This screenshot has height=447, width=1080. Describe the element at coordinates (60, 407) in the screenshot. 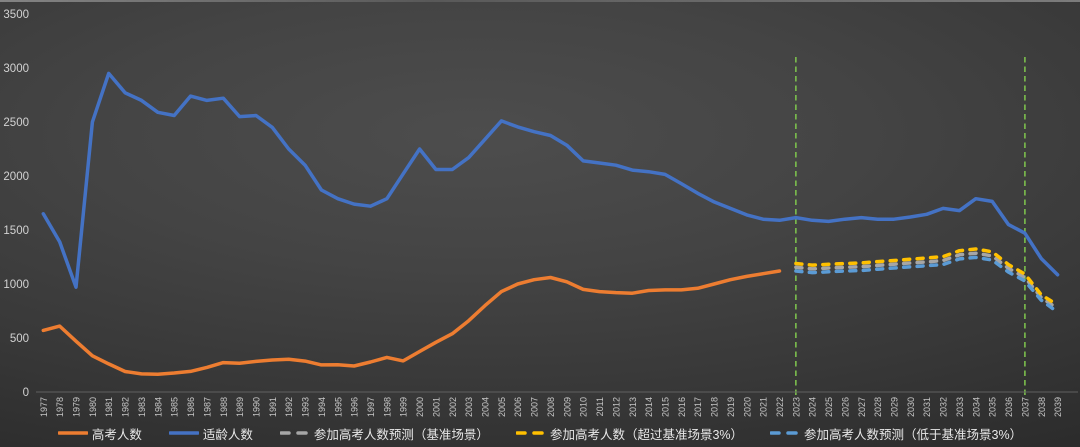

I see `x-tick-label: 1978` at that location.